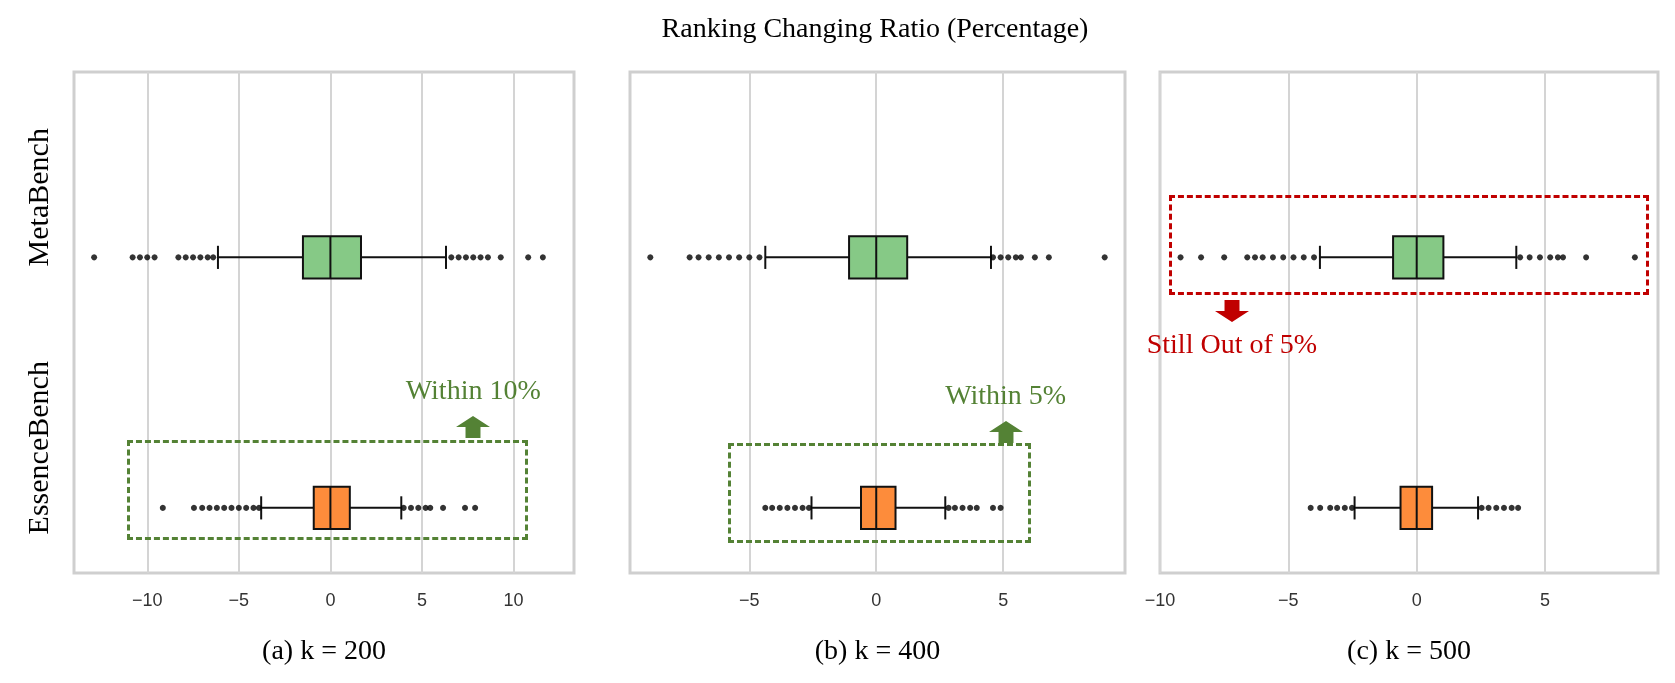  What do you see at coordinates (37, 448) in the screenshot?
I see `y-tick-label: EssenceBench` at bounding box center [37, 448].